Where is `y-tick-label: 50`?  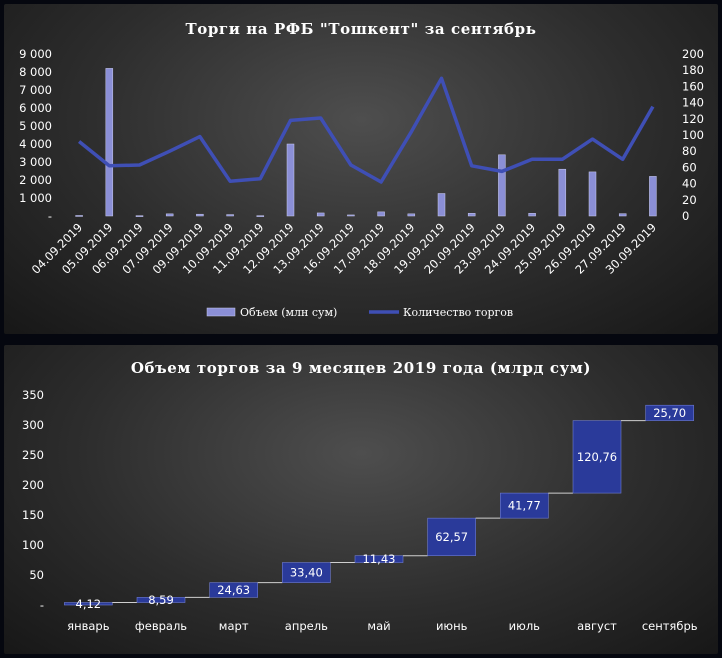
y-tick-label: 50 is located at coordinates (36, 575).